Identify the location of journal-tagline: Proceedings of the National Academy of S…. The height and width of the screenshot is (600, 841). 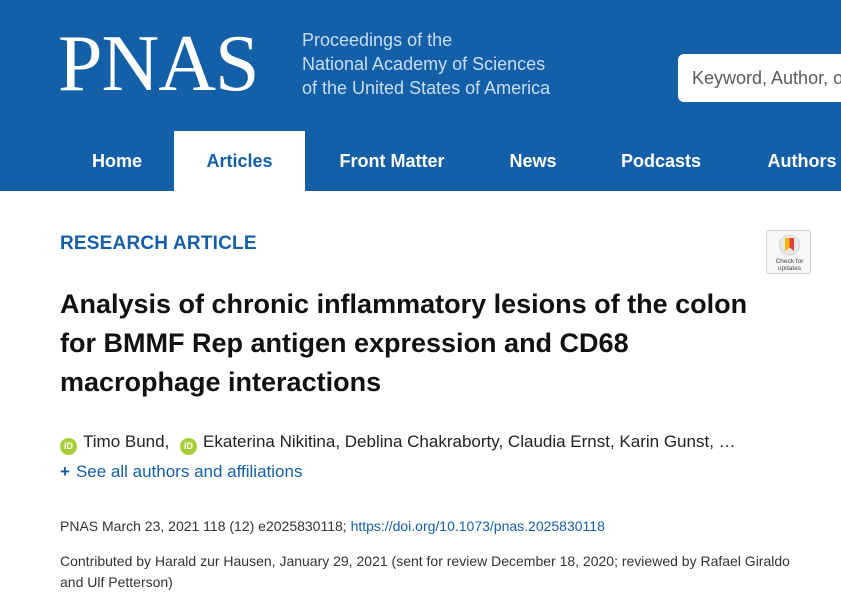
(426, 64).